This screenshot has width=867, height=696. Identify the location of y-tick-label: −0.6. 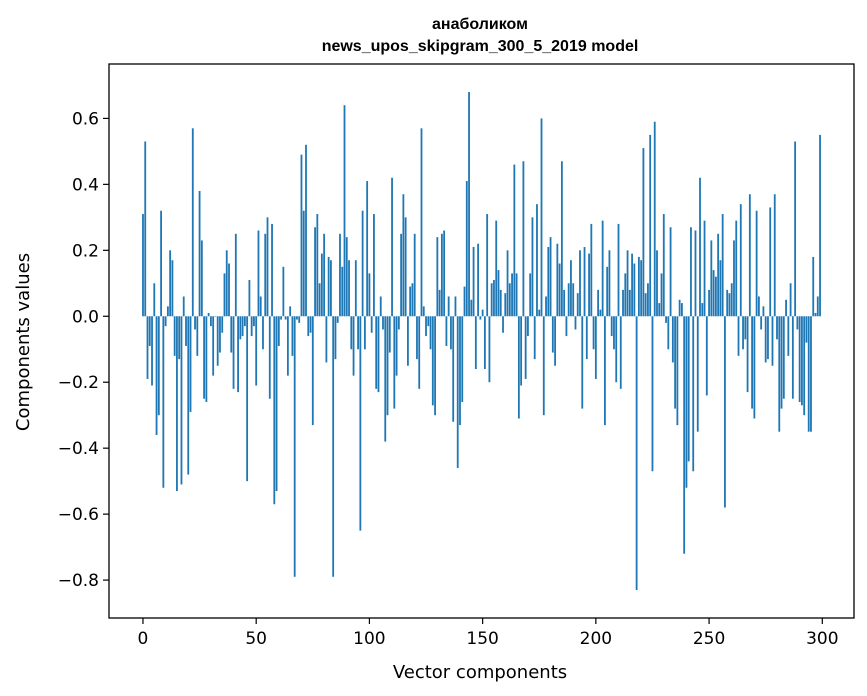
(78, 515).